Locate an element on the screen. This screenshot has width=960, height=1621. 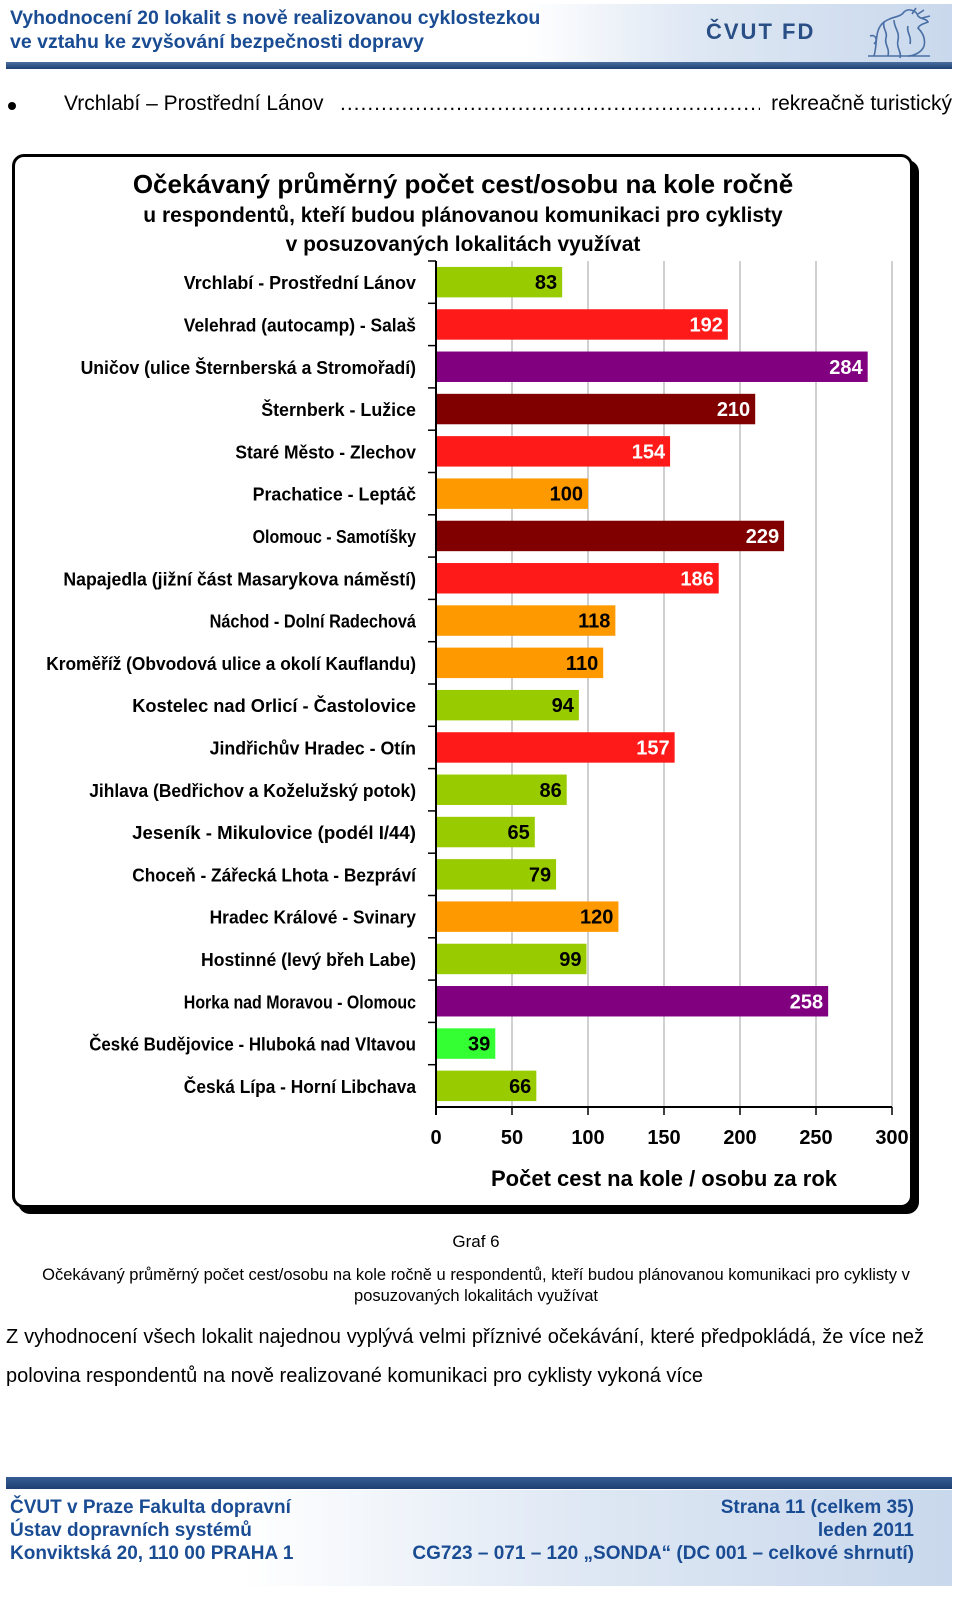
data-label: 110 is located at coordinates (582, 664).